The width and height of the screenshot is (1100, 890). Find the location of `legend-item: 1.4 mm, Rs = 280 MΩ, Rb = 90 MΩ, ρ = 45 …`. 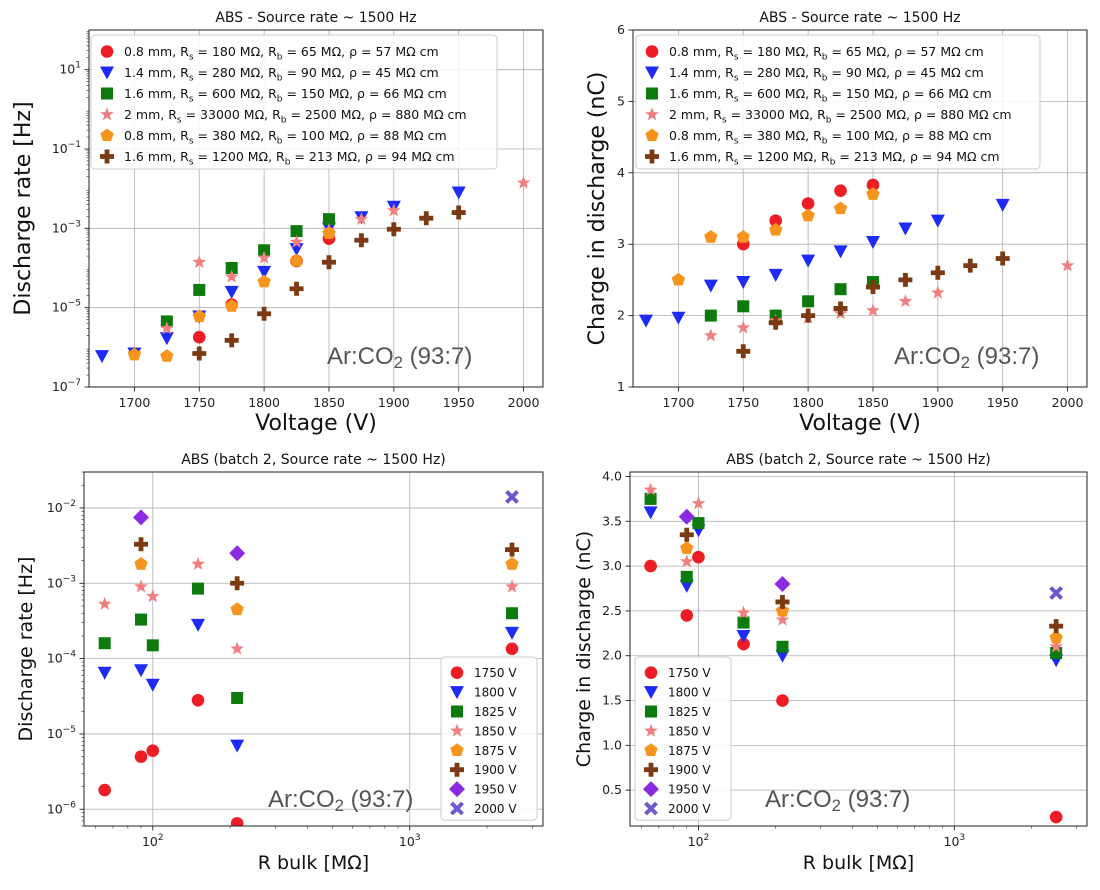

legend-item: 1.4 mm, Rs = 280 MΩ, Rb = 90 MΩ, ρ = 45 … is located at coordinates (814, 74).